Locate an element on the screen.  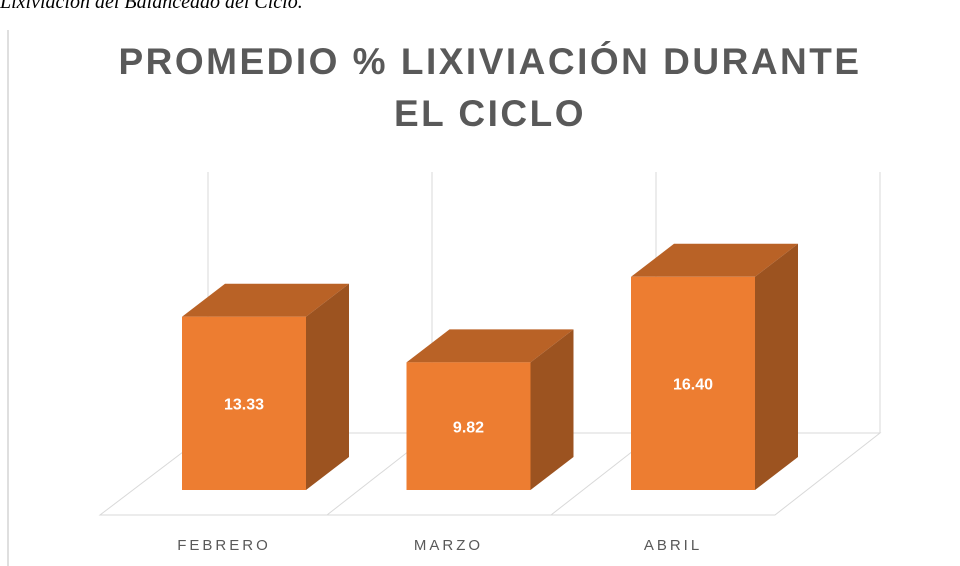
x-tick-label: FEBRERO is located at coordinates (224, 545).